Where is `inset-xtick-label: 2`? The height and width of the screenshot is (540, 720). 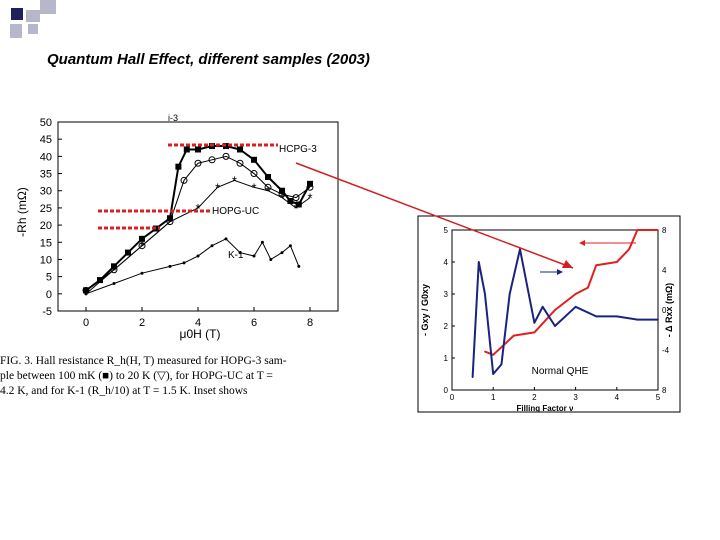
inset-xtick-label: 2 is located at coordinates (534, 397).